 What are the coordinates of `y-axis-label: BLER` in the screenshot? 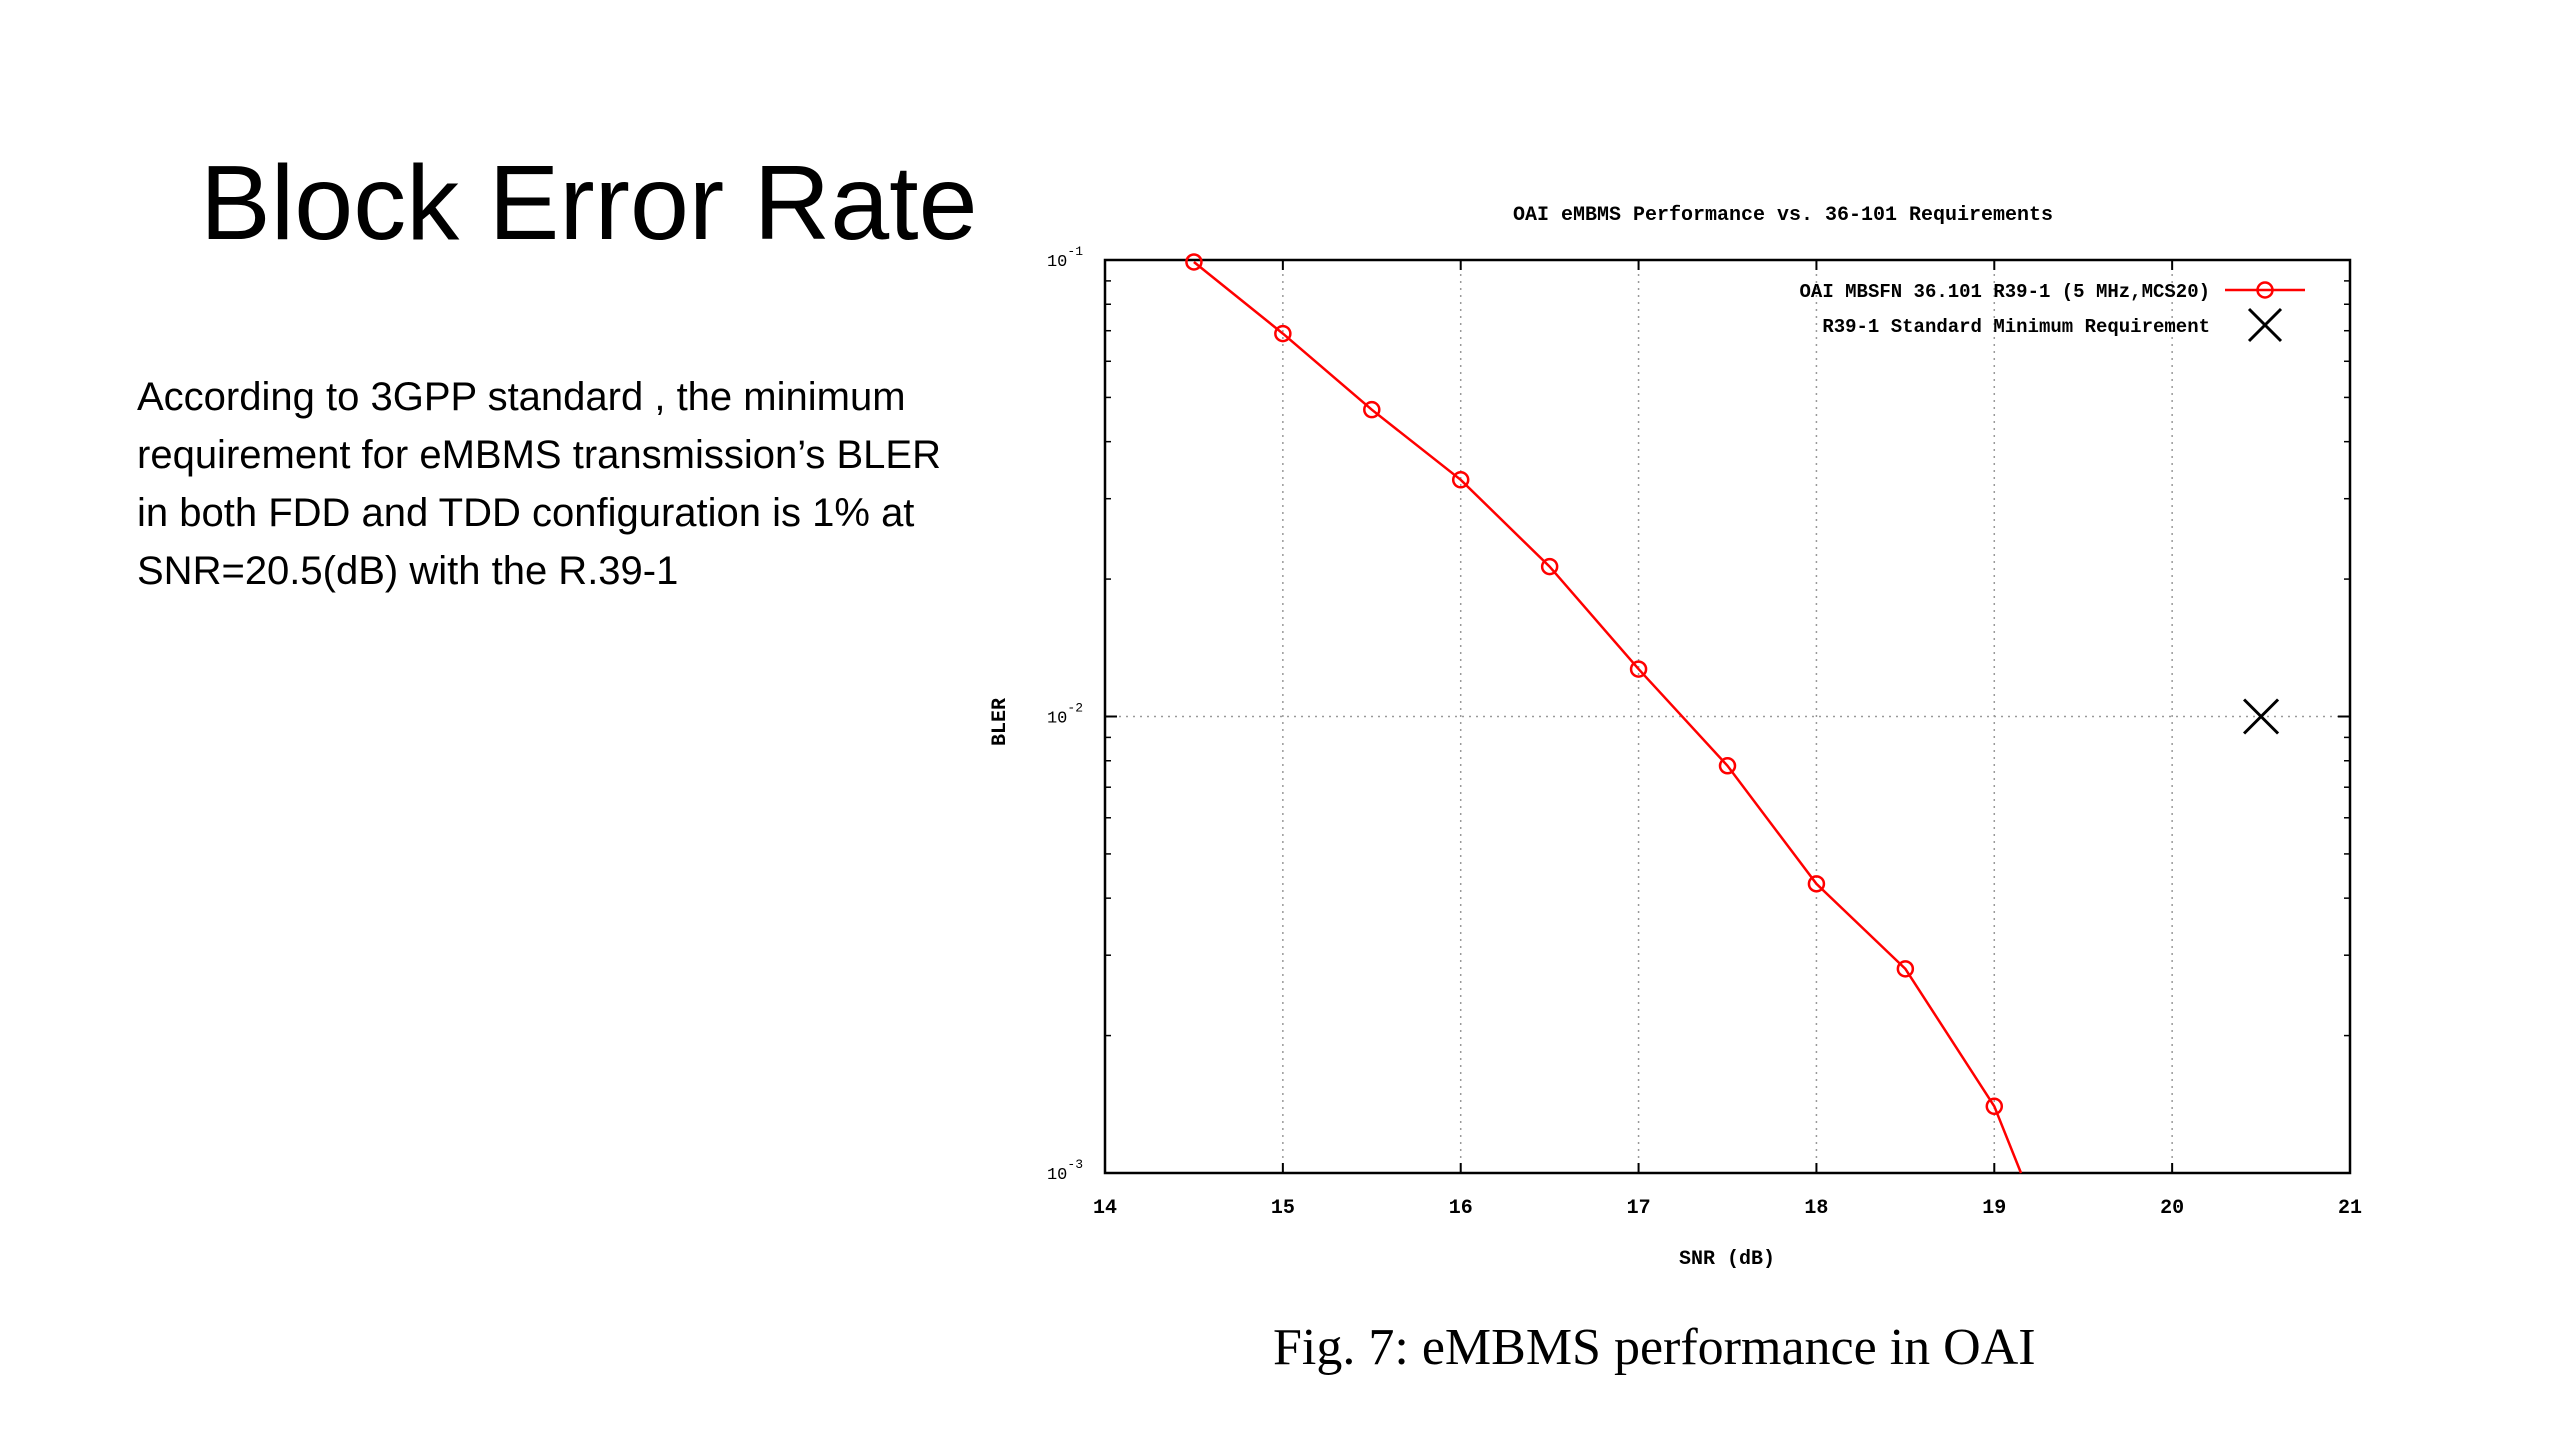 It's located at (1000, 722).